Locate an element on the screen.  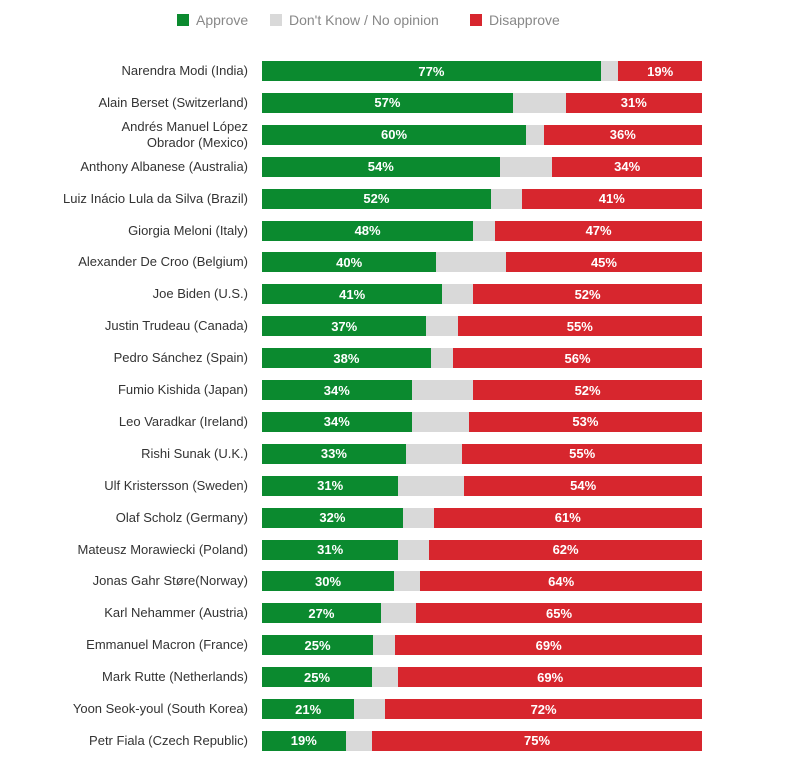
data-label: 65% is located at coordinates (559, 613).